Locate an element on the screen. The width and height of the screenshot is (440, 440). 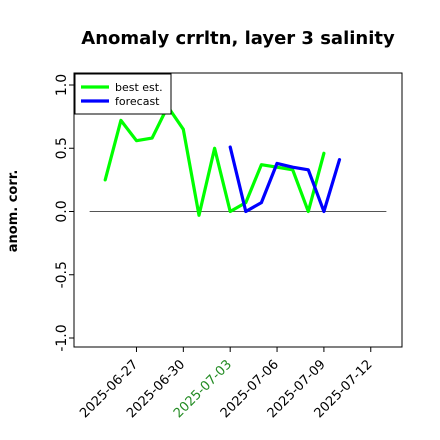
series-group is located at coordinates (222, 160).